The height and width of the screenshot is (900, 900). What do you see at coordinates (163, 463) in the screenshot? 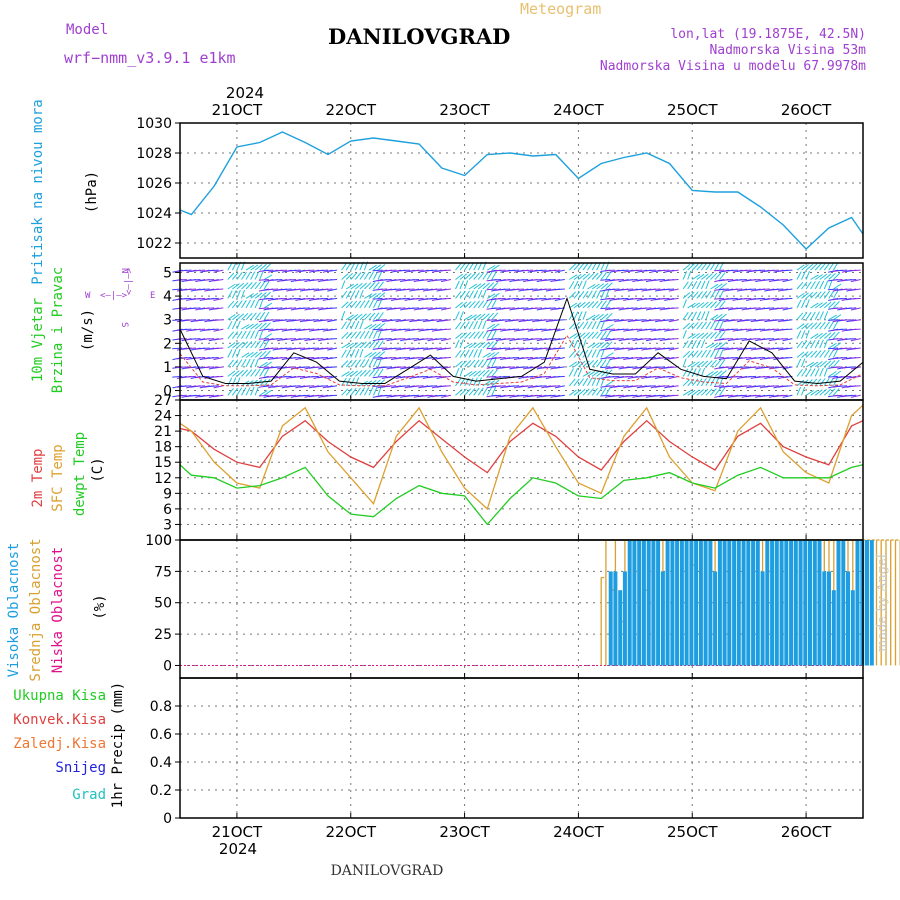
I see `y-tick-label: 15` at bounding box center [163, 463].